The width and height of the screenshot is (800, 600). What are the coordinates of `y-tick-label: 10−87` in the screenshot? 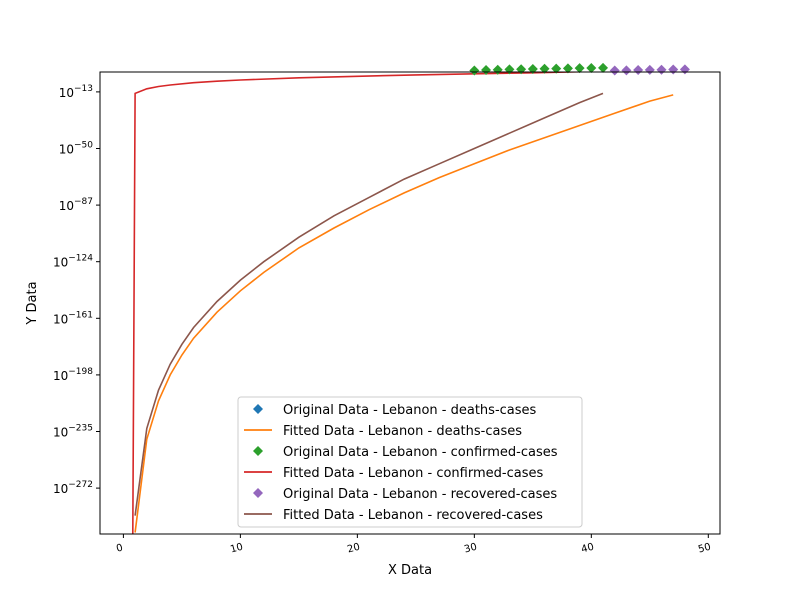 It's located at (76, 205).